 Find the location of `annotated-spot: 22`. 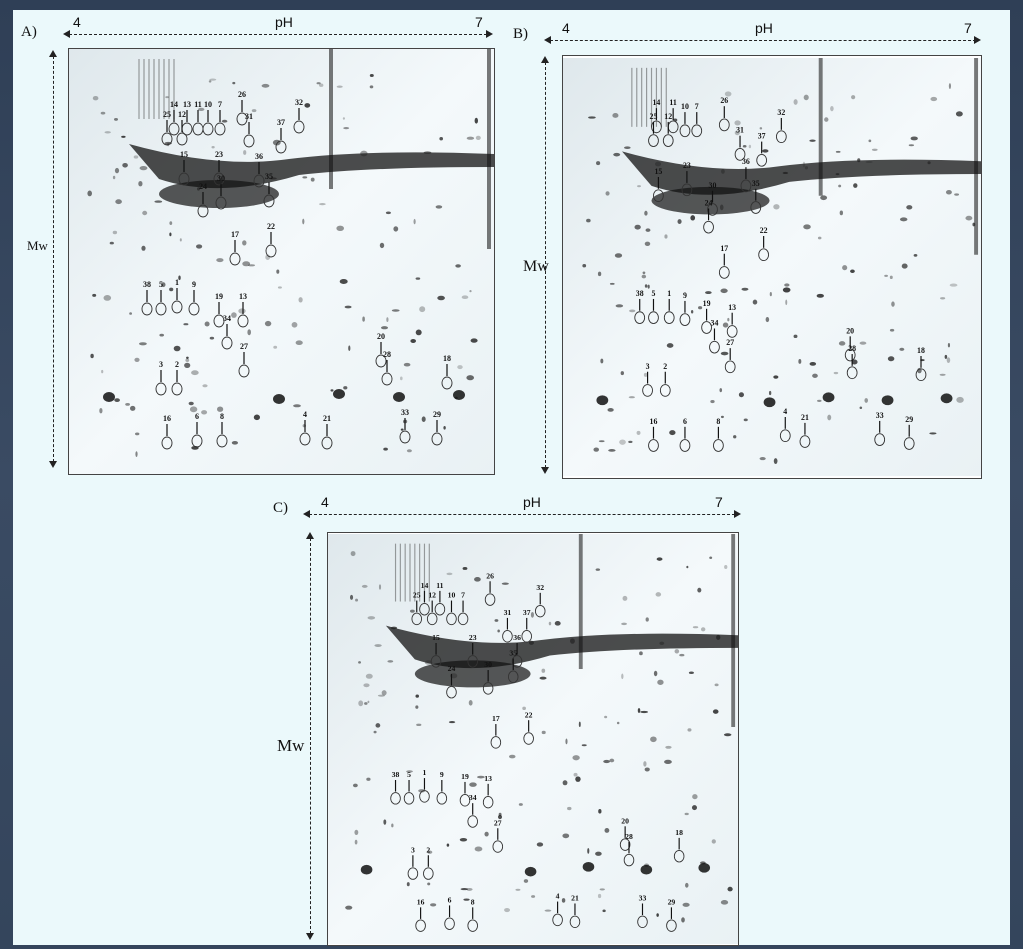

annotated-spot: 22 is located at coordinates (271, 240).